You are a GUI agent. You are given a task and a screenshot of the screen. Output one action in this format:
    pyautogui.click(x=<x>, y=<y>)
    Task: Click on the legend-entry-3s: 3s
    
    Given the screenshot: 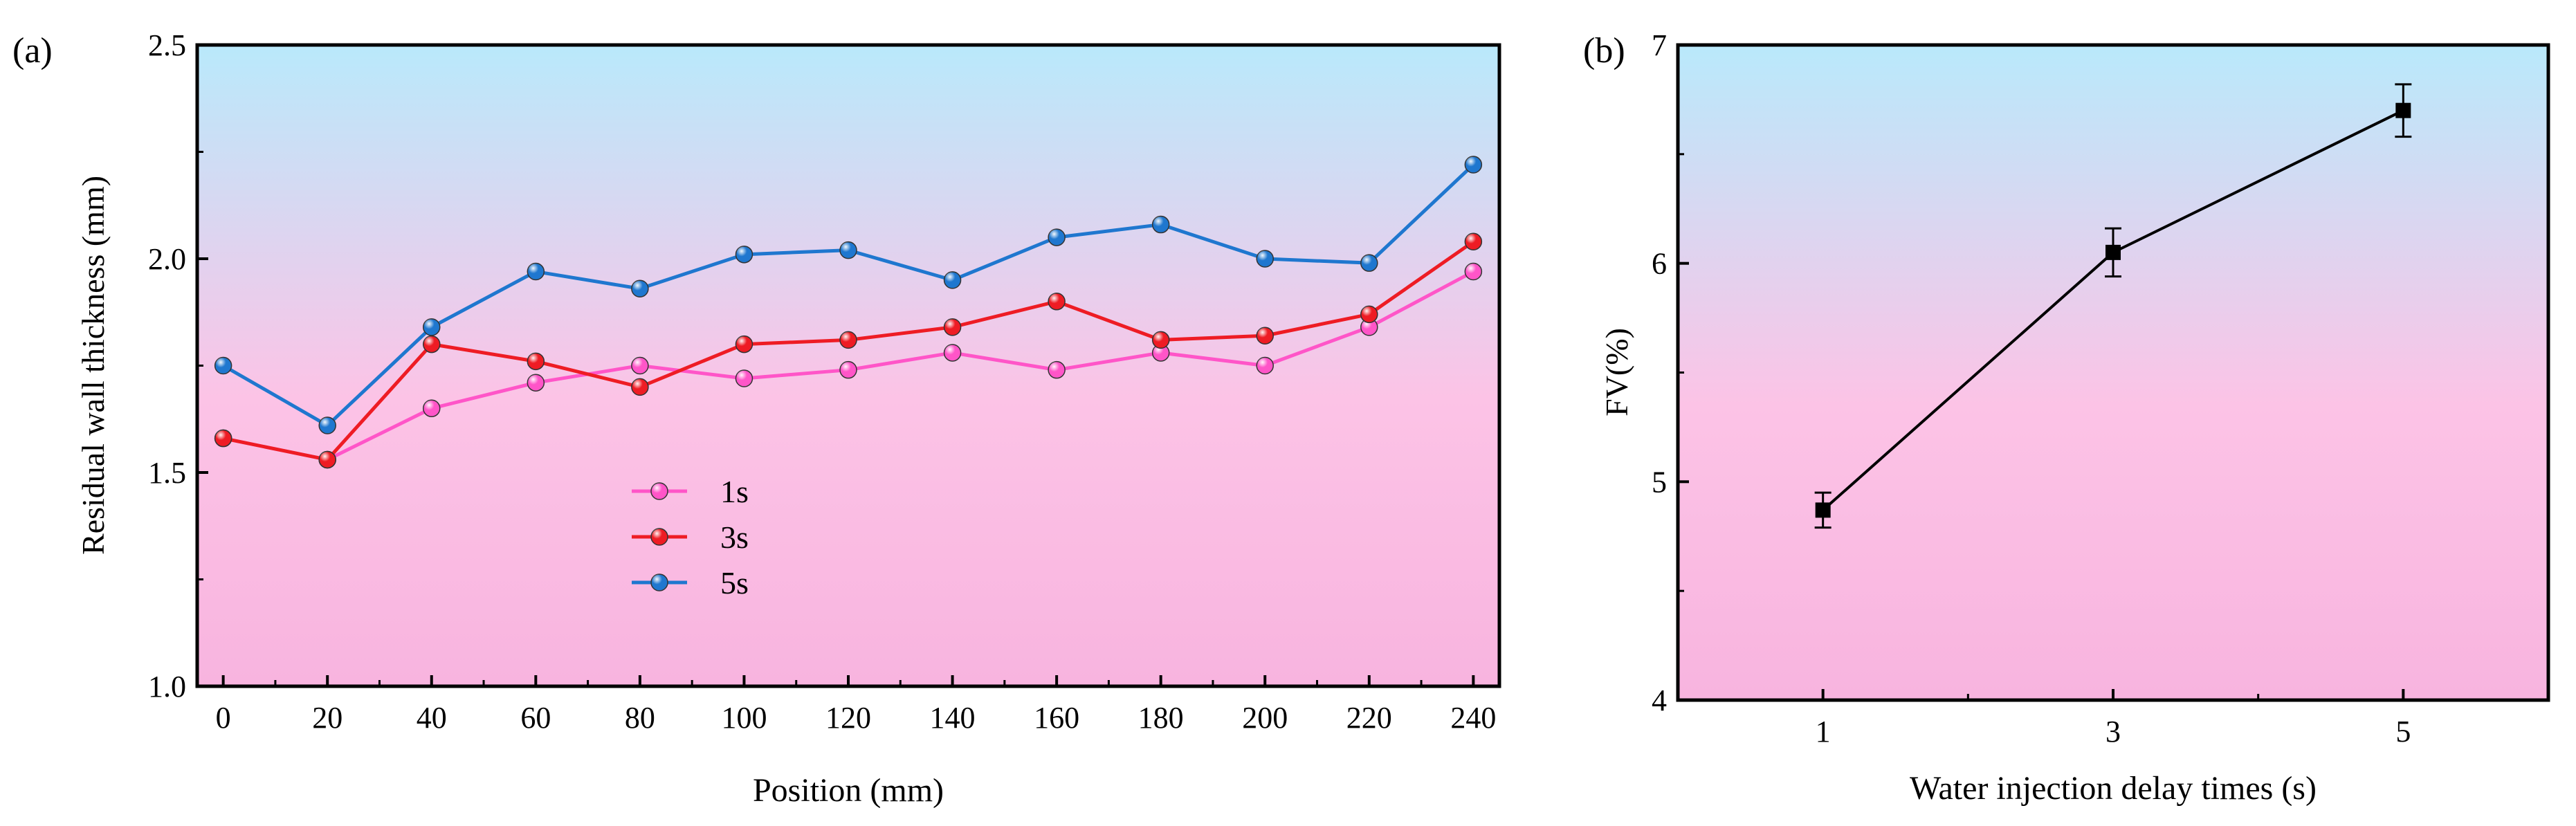 What is the action you would take?
    pyautogui.click(x=690, y=537)
    